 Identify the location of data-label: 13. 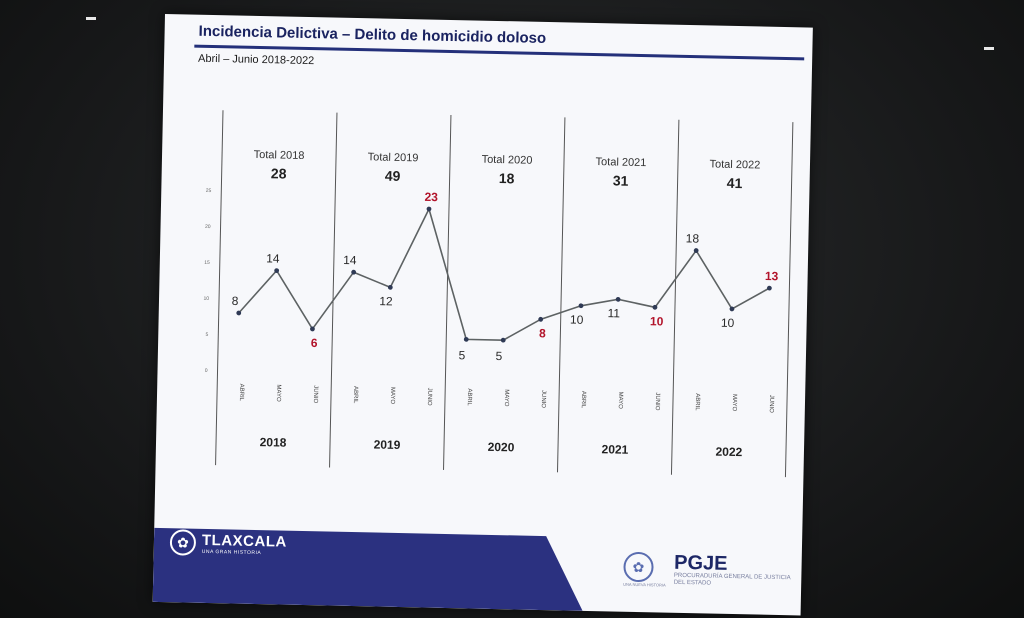
(772, 276).